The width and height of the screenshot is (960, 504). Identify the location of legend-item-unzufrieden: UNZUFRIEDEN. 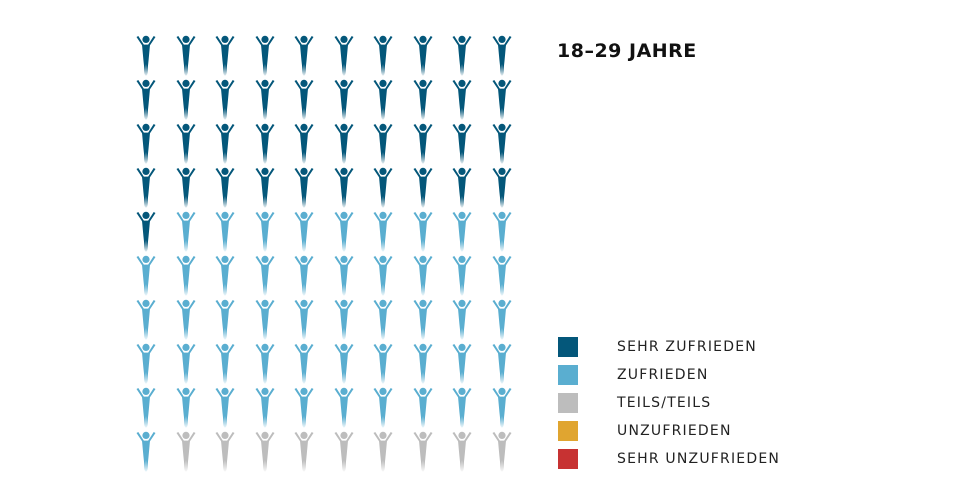
(669, 431).